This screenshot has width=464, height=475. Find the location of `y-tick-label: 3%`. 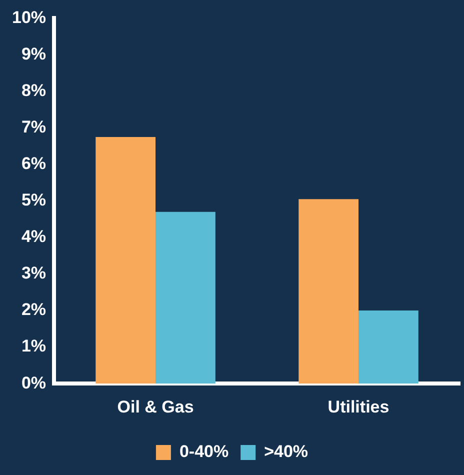

y-tick-label: 3% is located at coordinates (33, 273).